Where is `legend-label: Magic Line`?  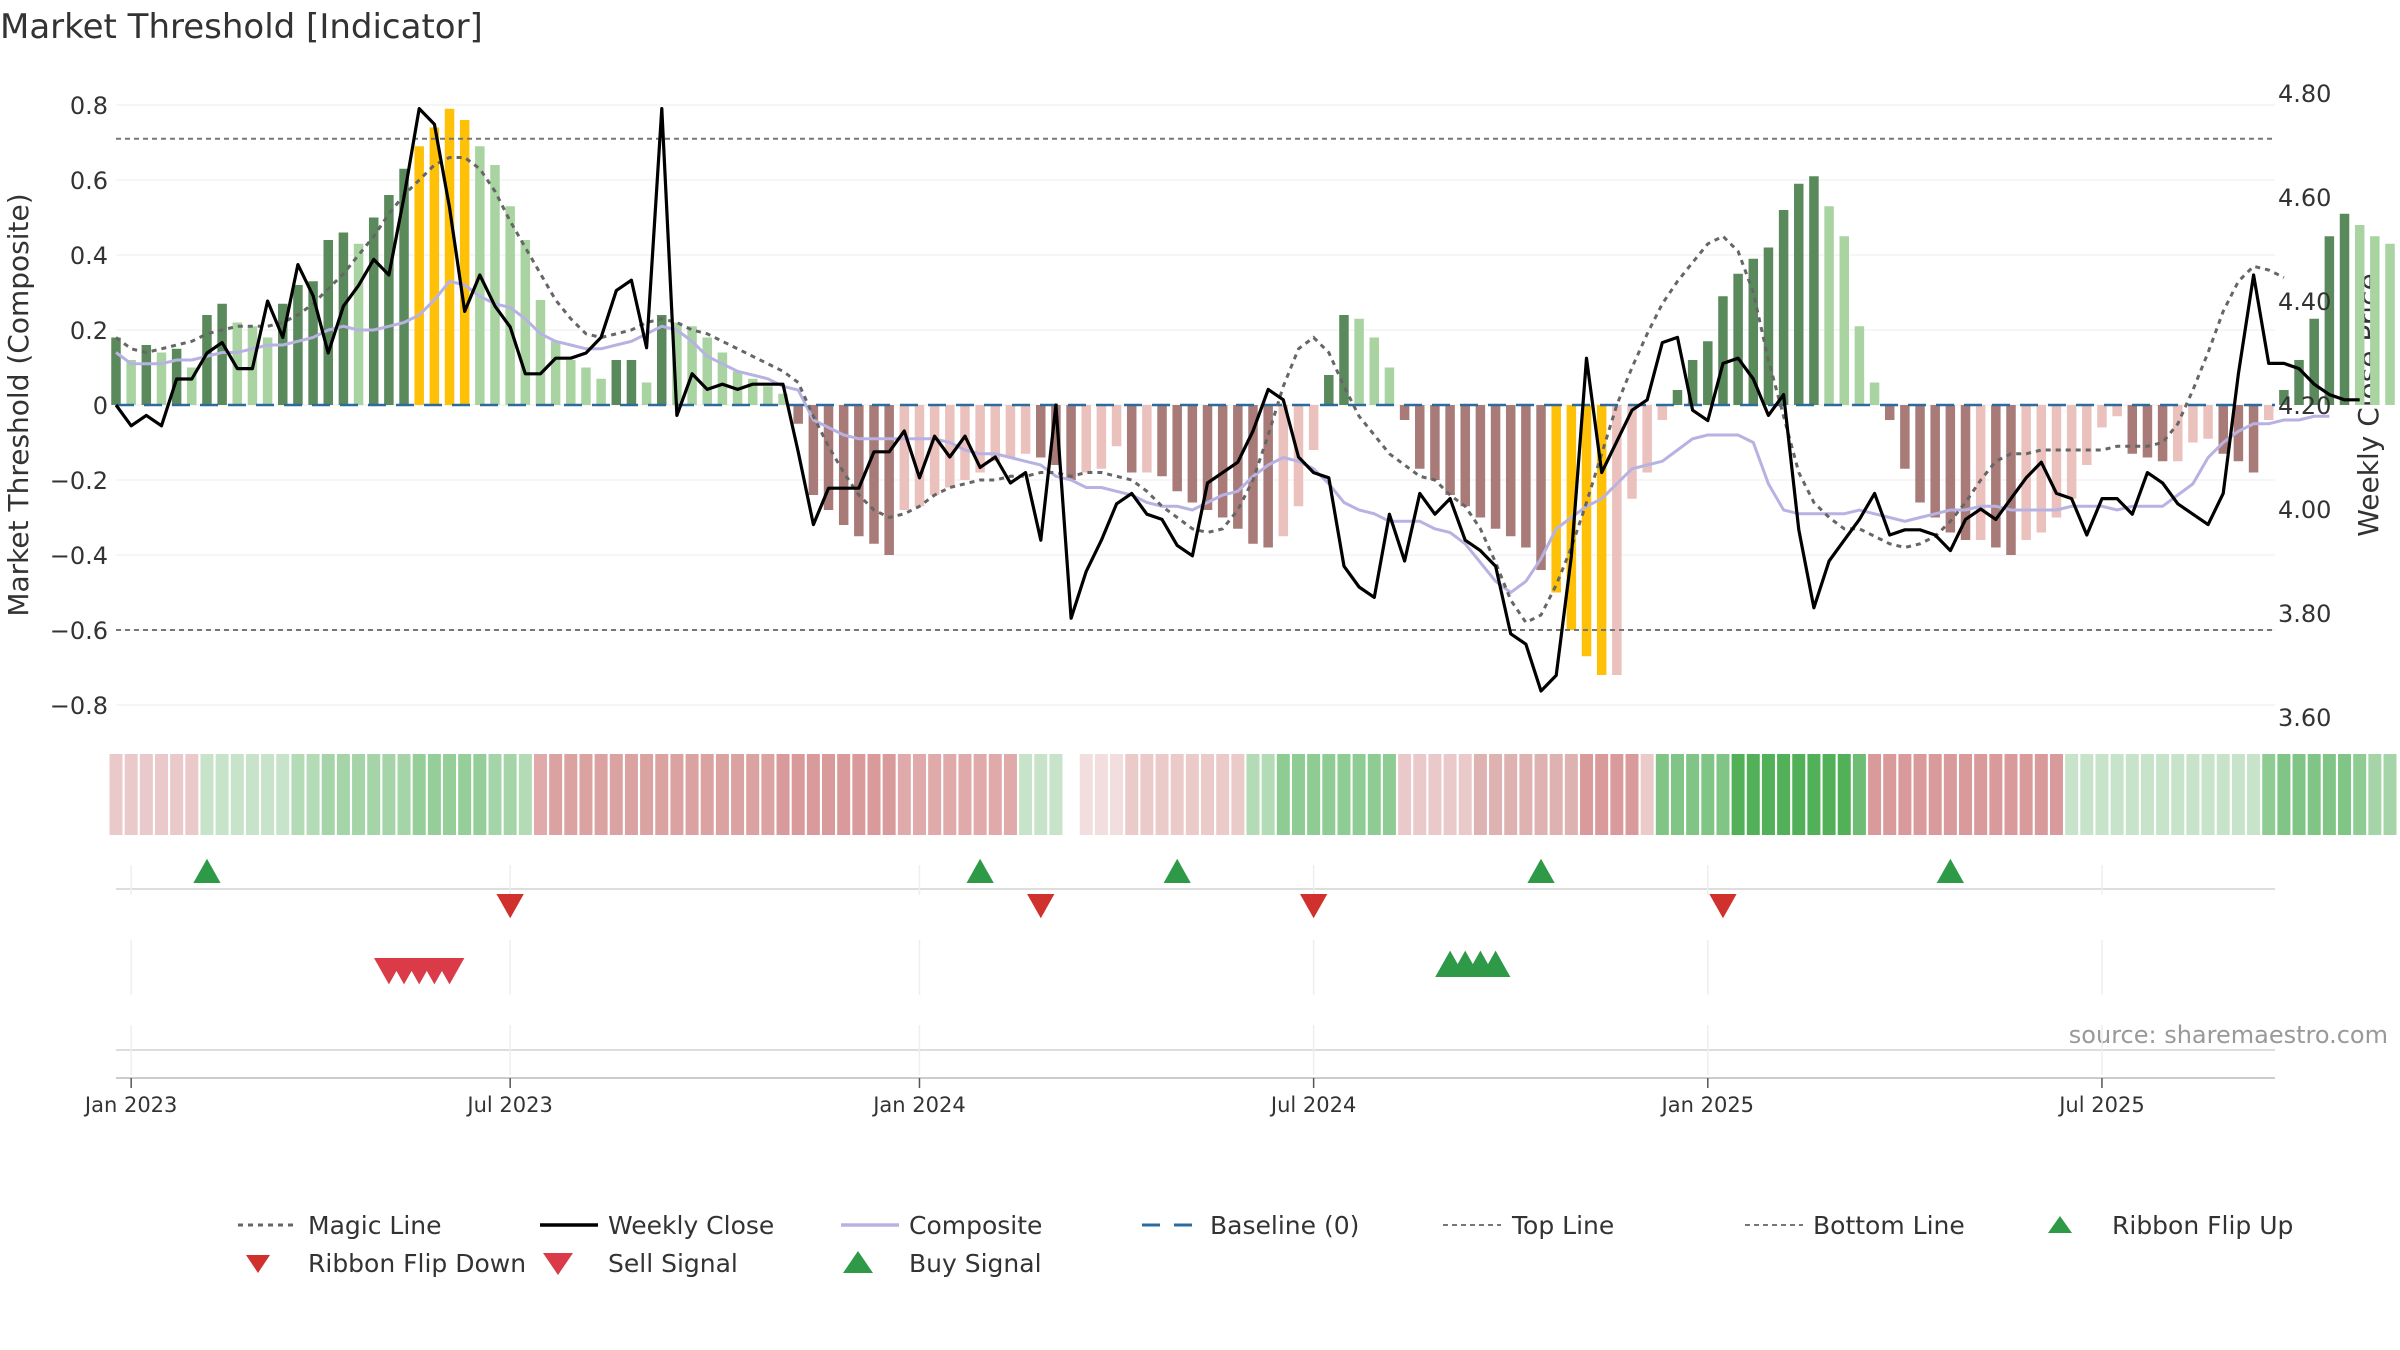 legend-label: Magic Line is located at coordinates (375, 1225).